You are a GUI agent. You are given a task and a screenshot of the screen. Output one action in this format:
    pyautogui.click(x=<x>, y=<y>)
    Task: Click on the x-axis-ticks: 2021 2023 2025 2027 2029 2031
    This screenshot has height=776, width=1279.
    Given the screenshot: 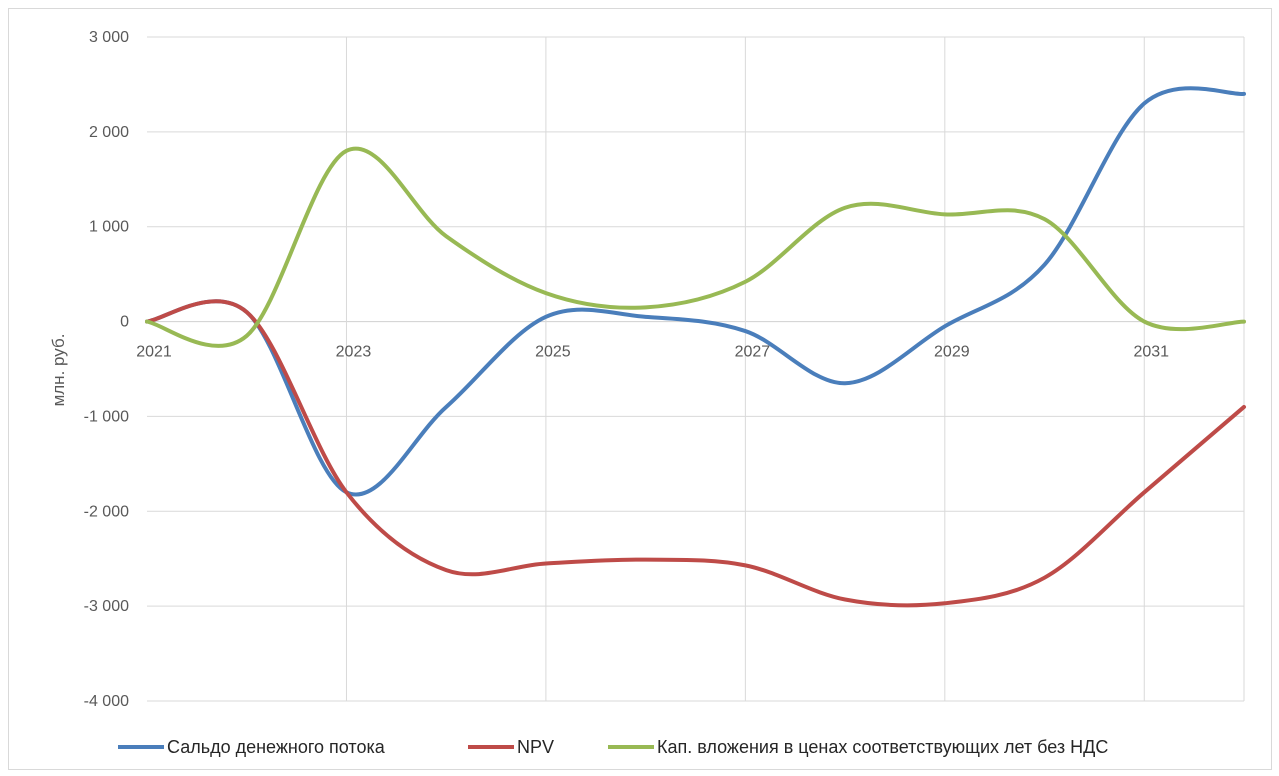 What is the action you would take?
    pyautogui.click(x=652, y=352)
    